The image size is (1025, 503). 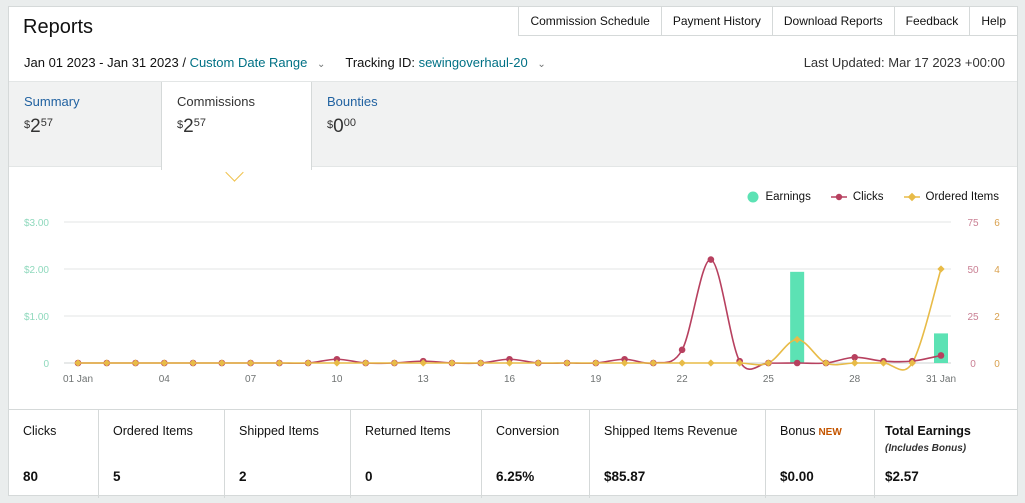 What do you see at coordinates (352, 101) in the screenshot?
I see `tab-label: Bounties` at bounding box center [352, 101].